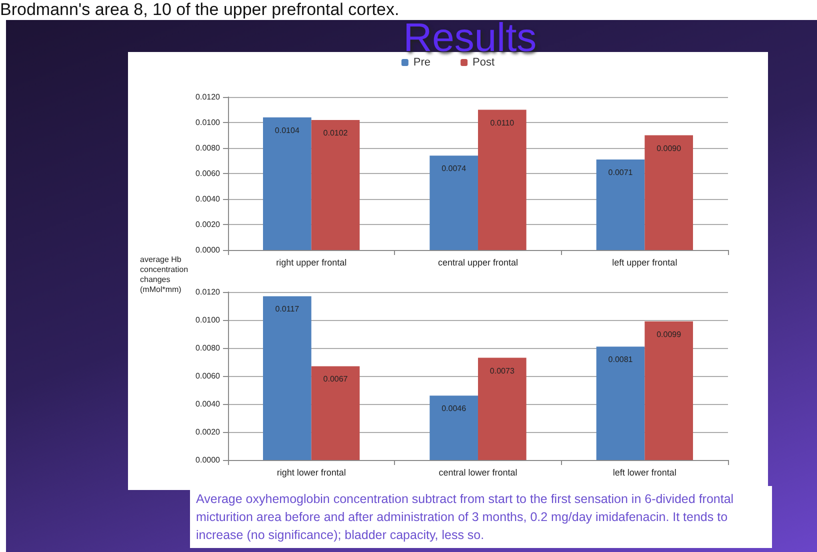 This screenshot has width=817, height=552. I want to click on legend-label: Post, so click(483, 62).